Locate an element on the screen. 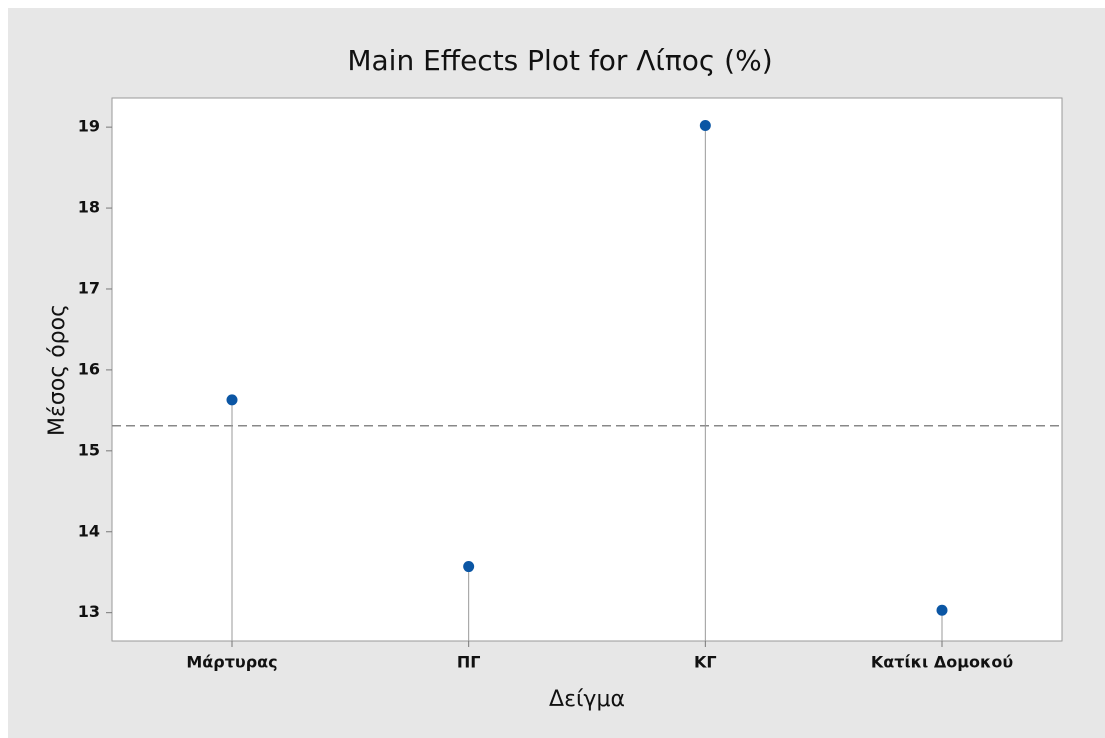 The height and width of the screenshot is (738, 1105). y-axis-label: Μέσος όρος is located at coordinates (57, 370).